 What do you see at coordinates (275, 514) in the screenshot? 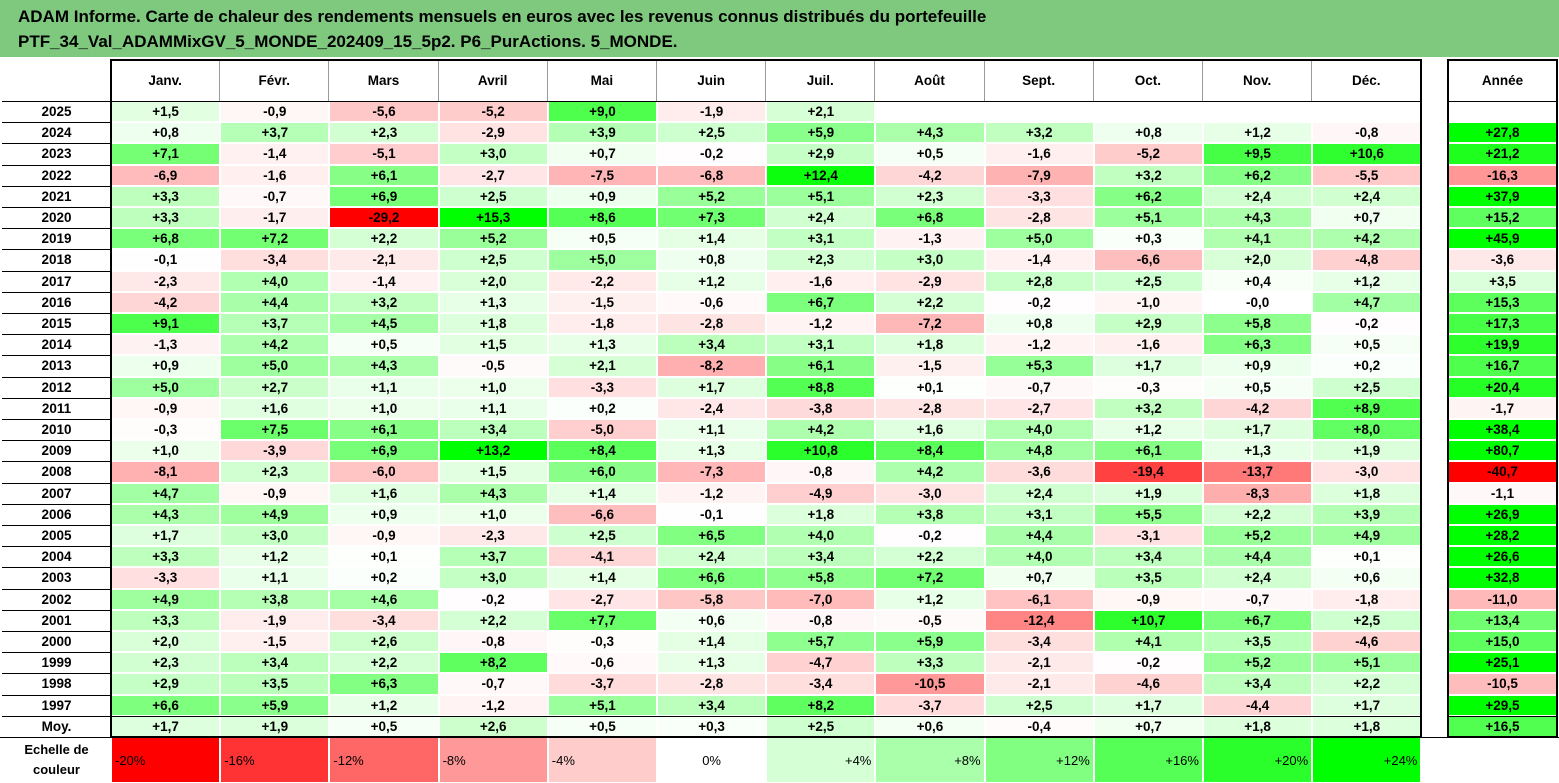
I see `heatmap-cell: +4,9` at bounding box center [275, 514].